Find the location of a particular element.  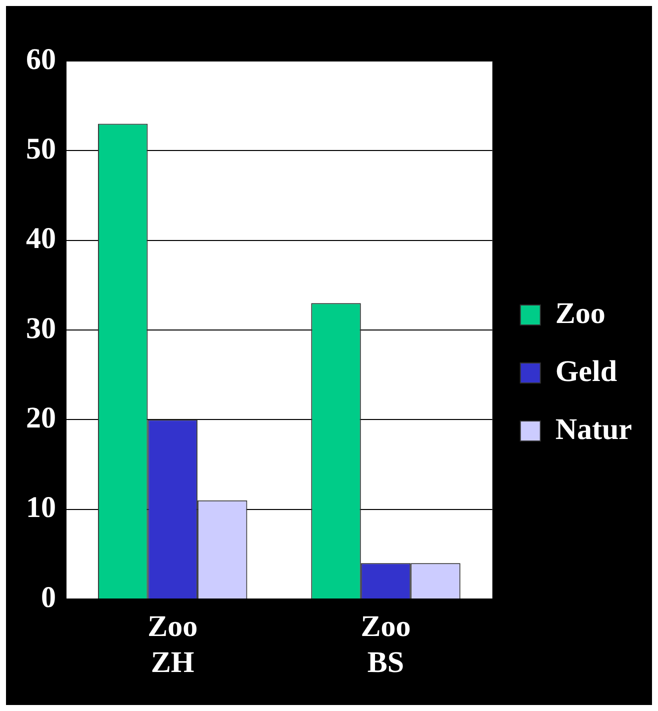

y-tick-label: 0 is located at coordinates (48, 597).